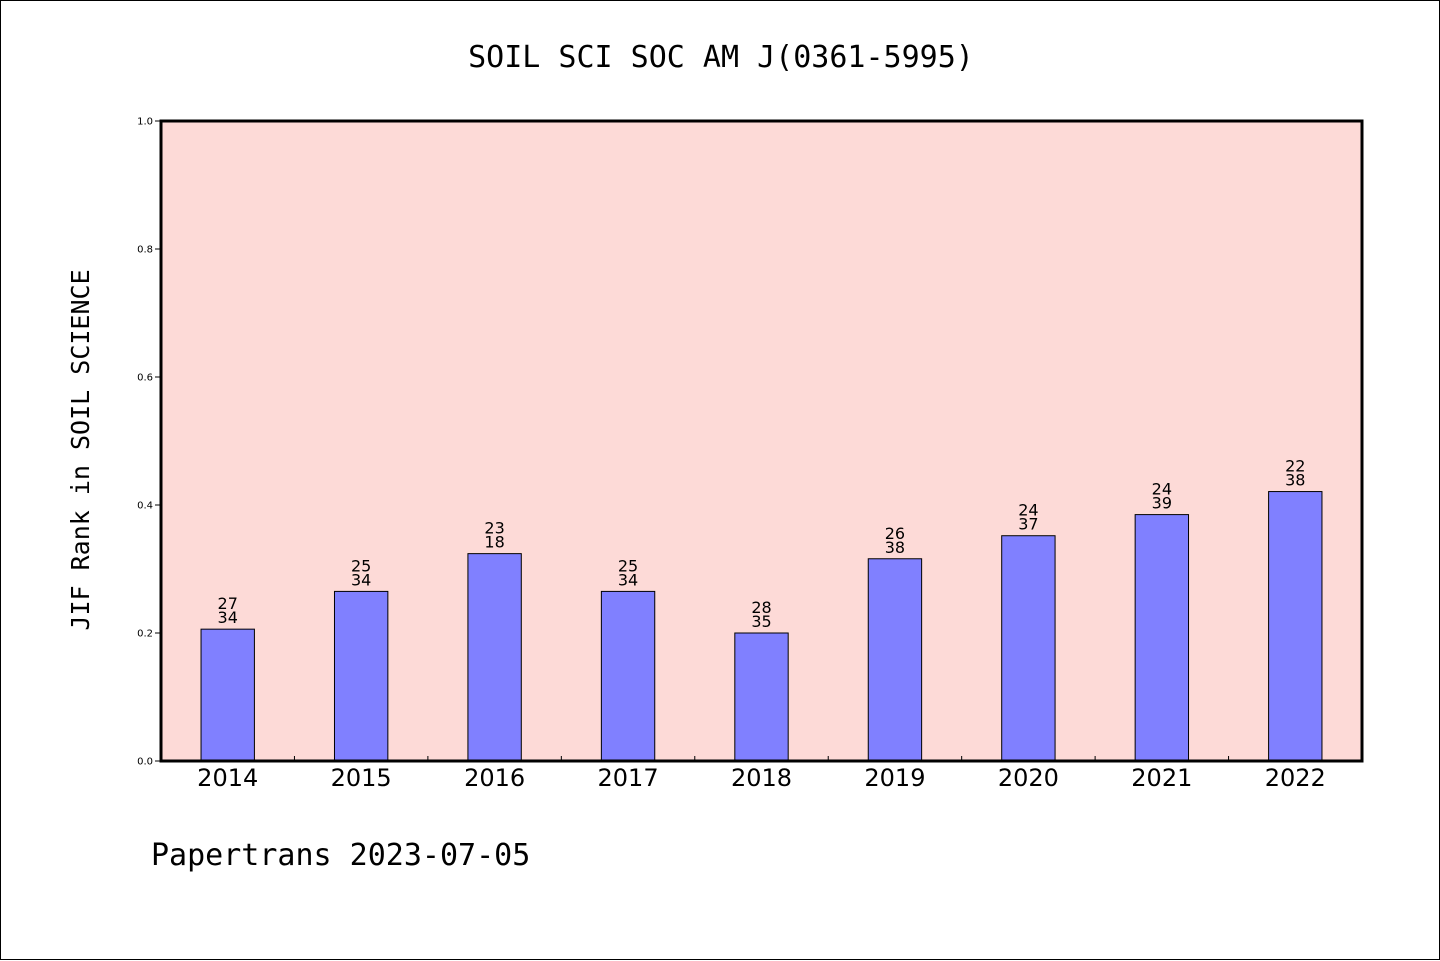 The width and height of the screenshot is (1440, 961). I want to click on y-tick-label: 0.6, so click(145, 378).